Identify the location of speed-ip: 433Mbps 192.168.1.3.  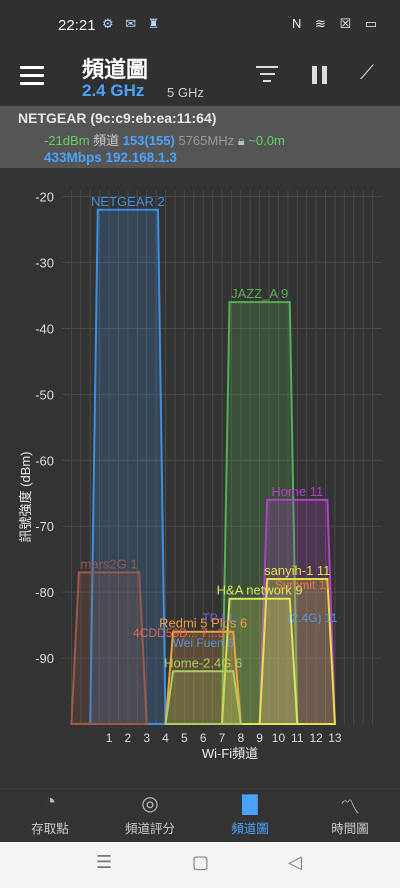
(110, 157).